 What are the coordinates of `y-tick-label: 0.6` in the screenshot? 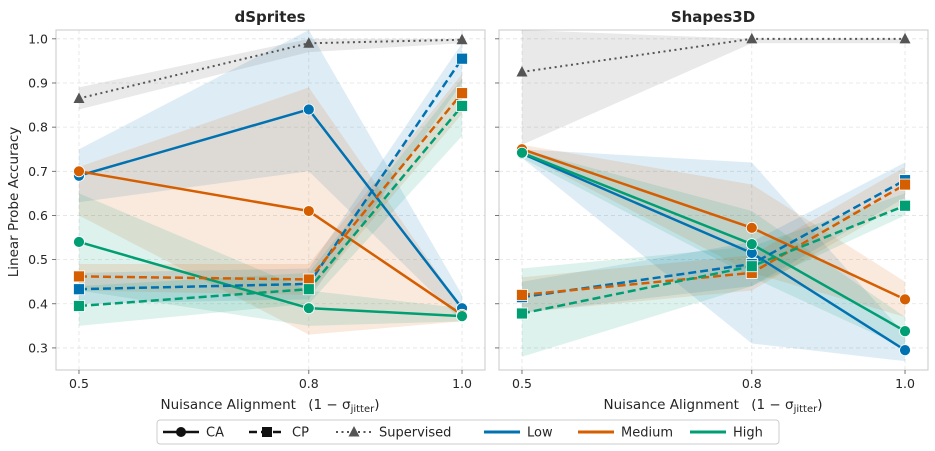 It's located at (38, 215).